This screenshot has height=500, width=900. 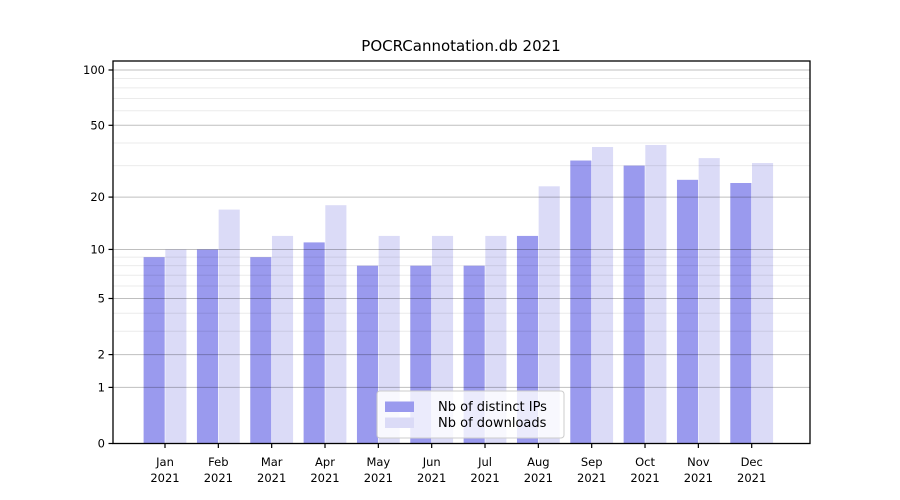 What do you see at coordinates (591, 478) in the screenshot?
I see `x-tick-label-year-sep: 2021` at bounding box center [591, 478].